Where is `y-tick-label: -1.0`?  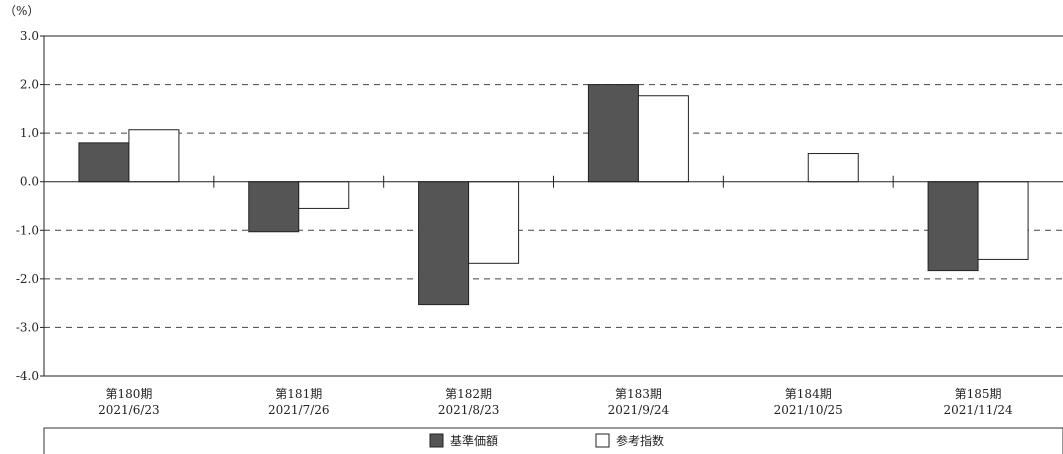
y-tick-label: -1.0 is located at coordinates (27, 230).